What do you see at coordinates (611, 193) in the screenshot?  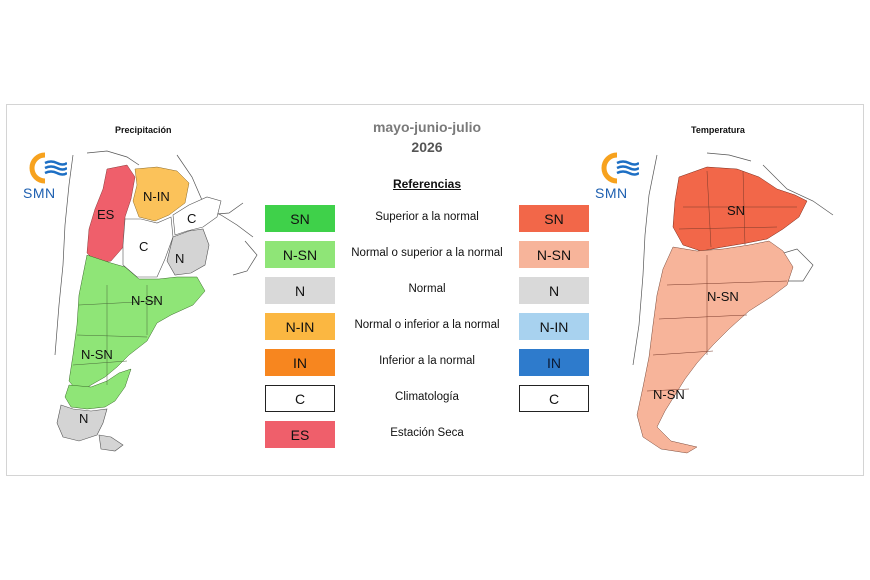 I see `smn-logo-text-right: SMN` at bounding box center [611, 193].